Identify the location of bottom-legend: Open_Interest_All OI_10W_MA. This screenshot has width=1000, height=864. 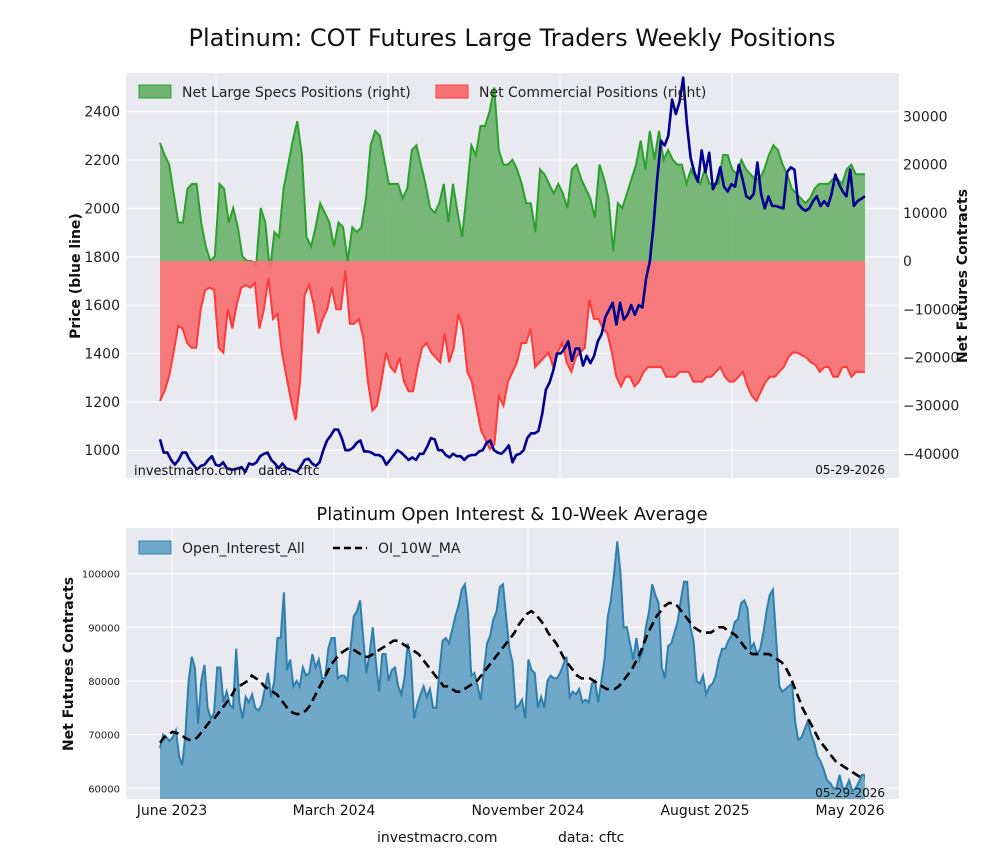
(299, 548).